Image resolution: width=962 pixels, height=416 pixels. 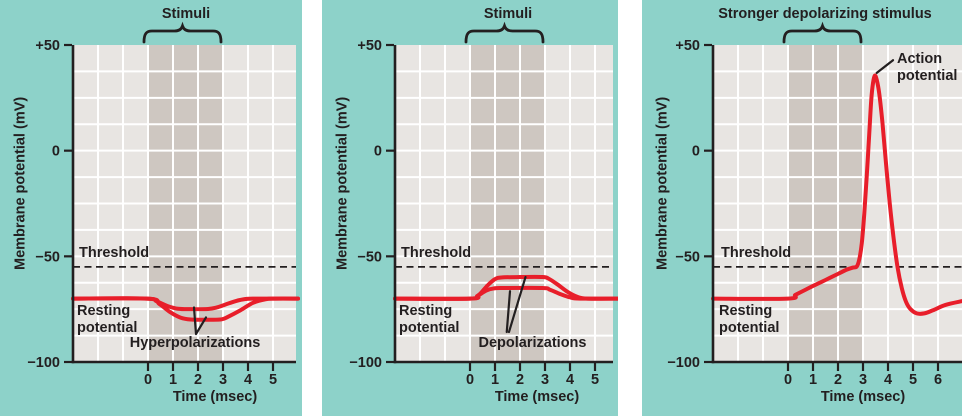 I want to click on x-tick-label: 6, so click(x=938, y=380).